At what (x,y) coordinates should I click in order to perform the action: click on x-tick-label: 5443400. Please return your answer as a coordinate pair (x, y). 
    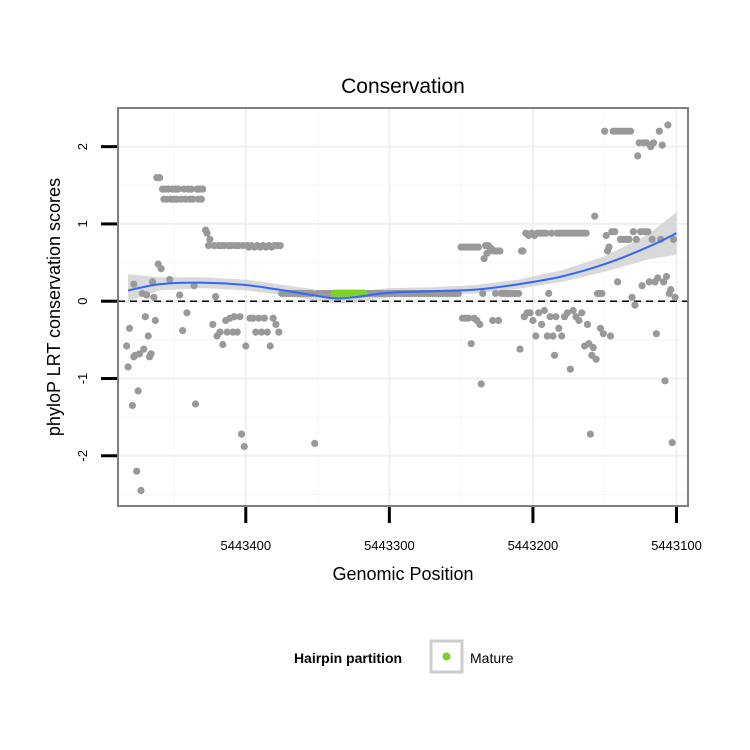
    Looking at the image, I should click on (245, 545).